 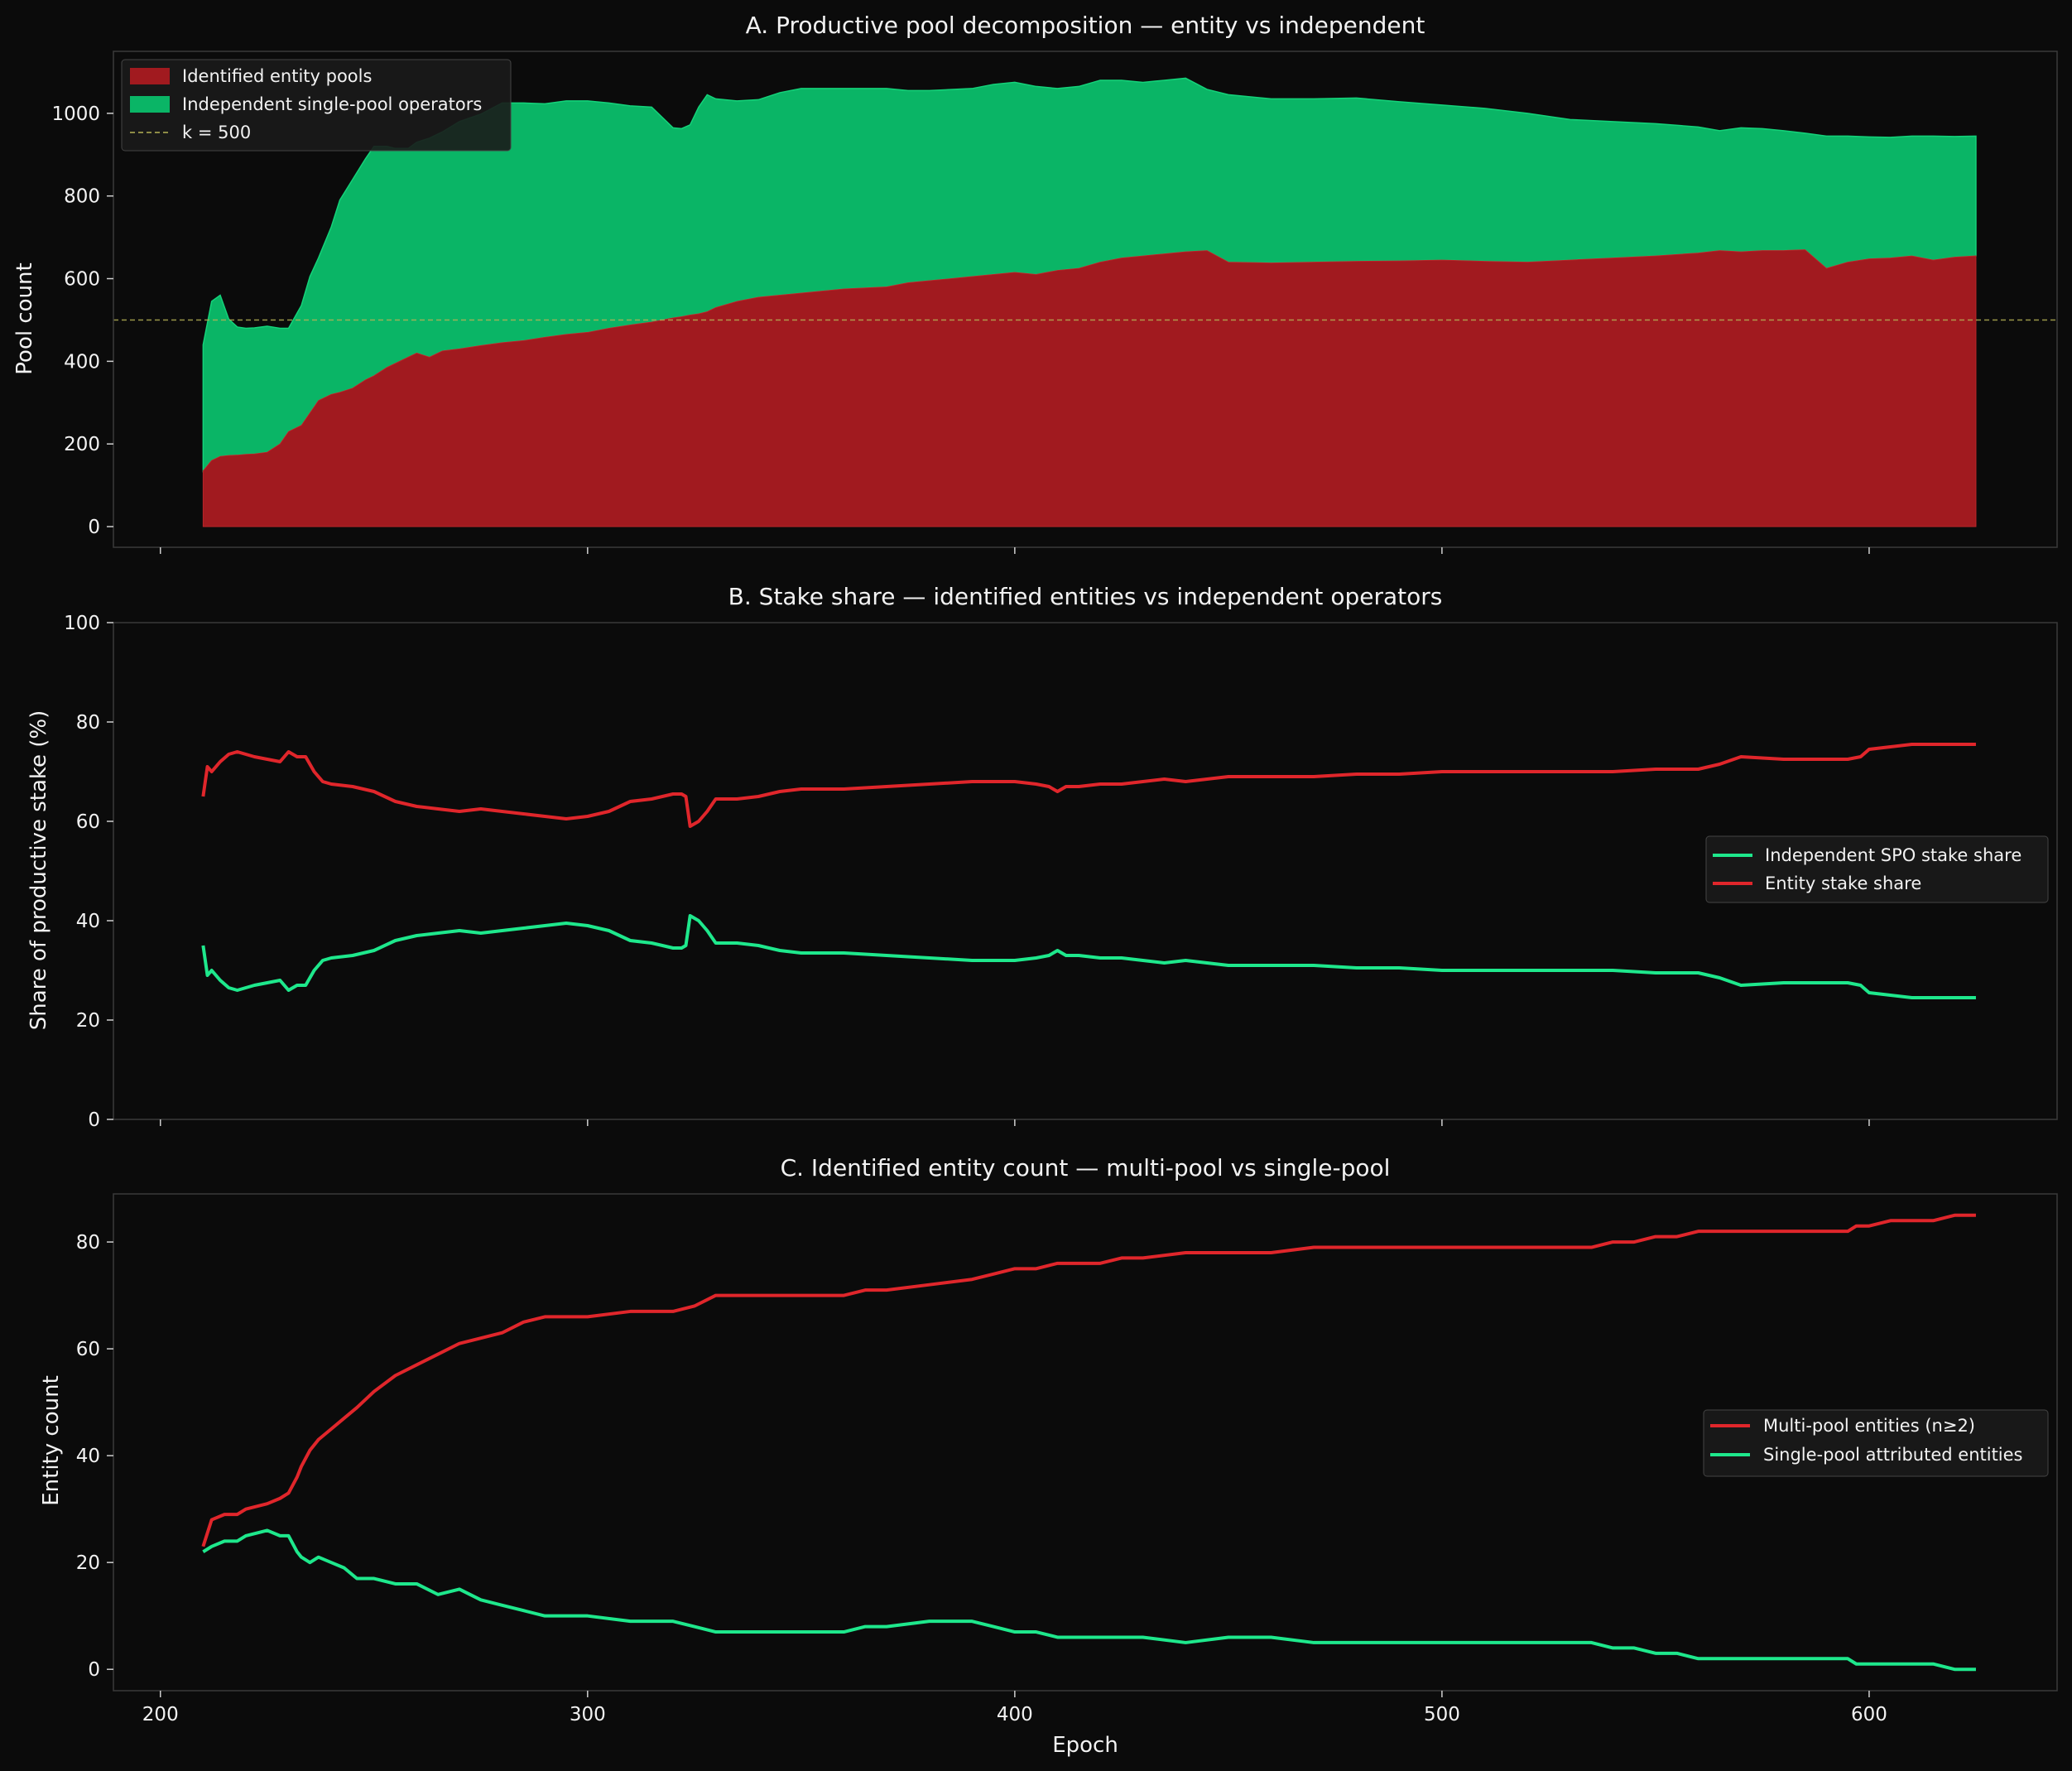 I want to click on panel-a-y-tick-label: 0, so click(x=94, y=528).